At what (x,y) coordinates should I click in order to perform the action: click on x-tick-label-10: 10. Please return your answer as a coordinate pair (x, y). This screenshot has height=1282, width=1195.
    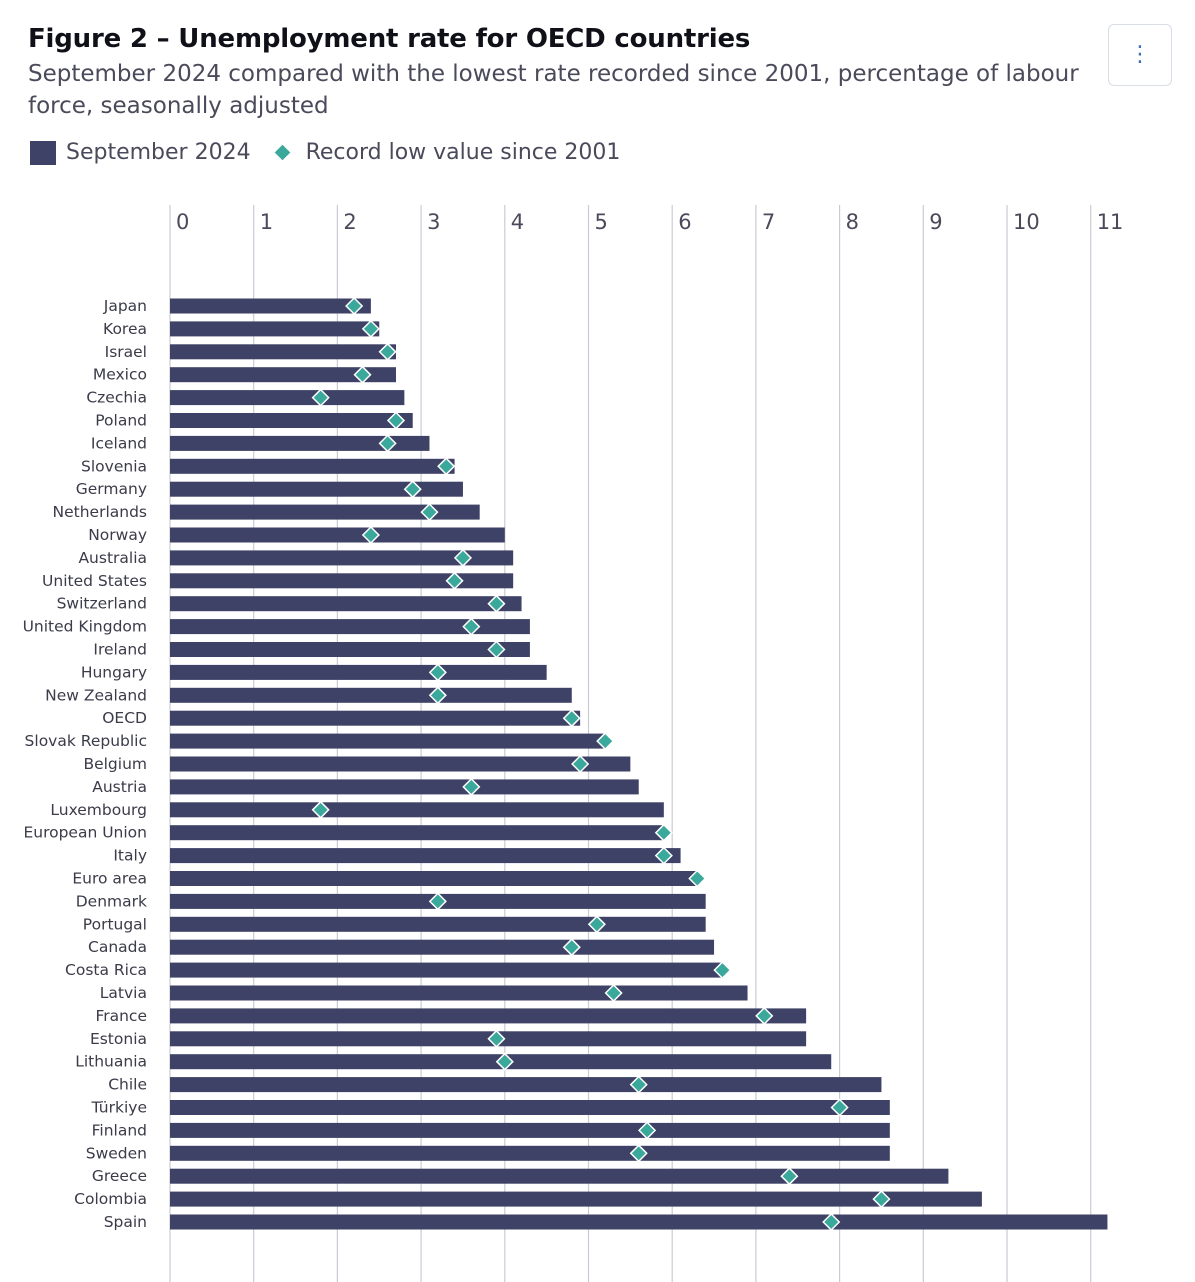
    Looking at the image, I should click on (1026, 222).